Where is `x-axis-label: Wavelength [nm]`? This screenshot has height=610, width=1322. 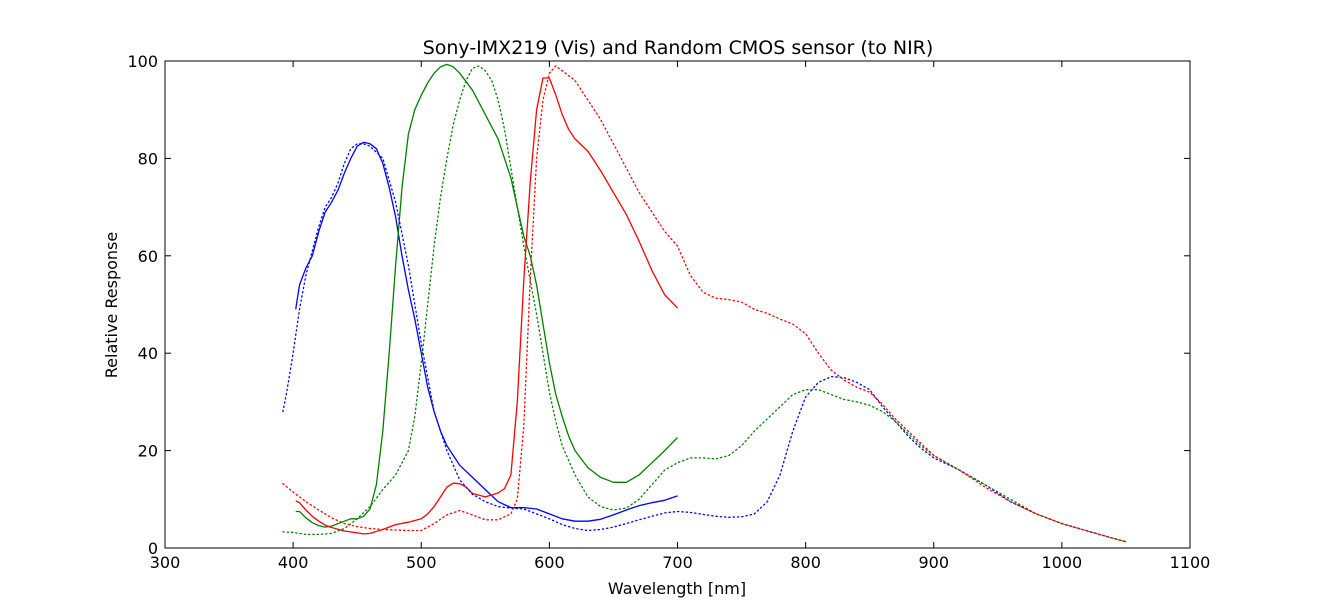 x-axis-label: Wavelength [nm] is located at coordinates (677, 588).